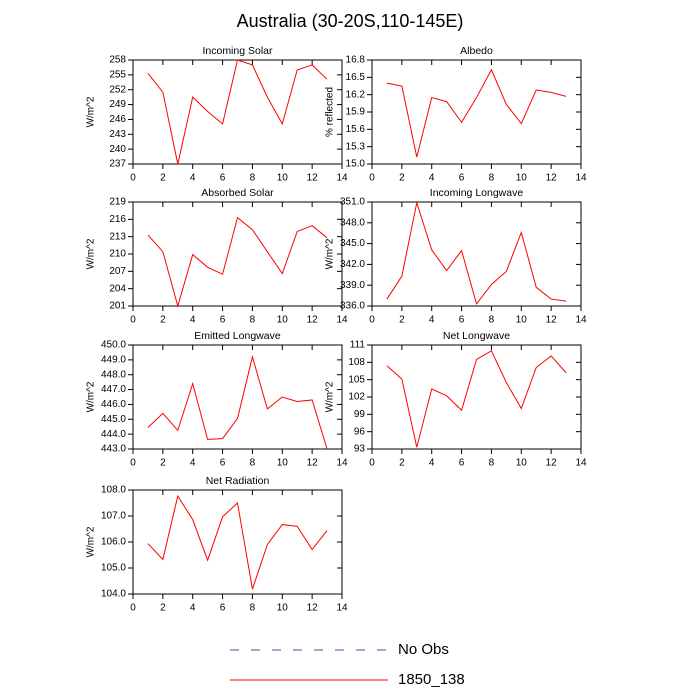 This screenshot has height=700, width=700. Describe the element at coordinates (356, 112) in the screenshot. I see `y-tick-label: 15.9` at that location.